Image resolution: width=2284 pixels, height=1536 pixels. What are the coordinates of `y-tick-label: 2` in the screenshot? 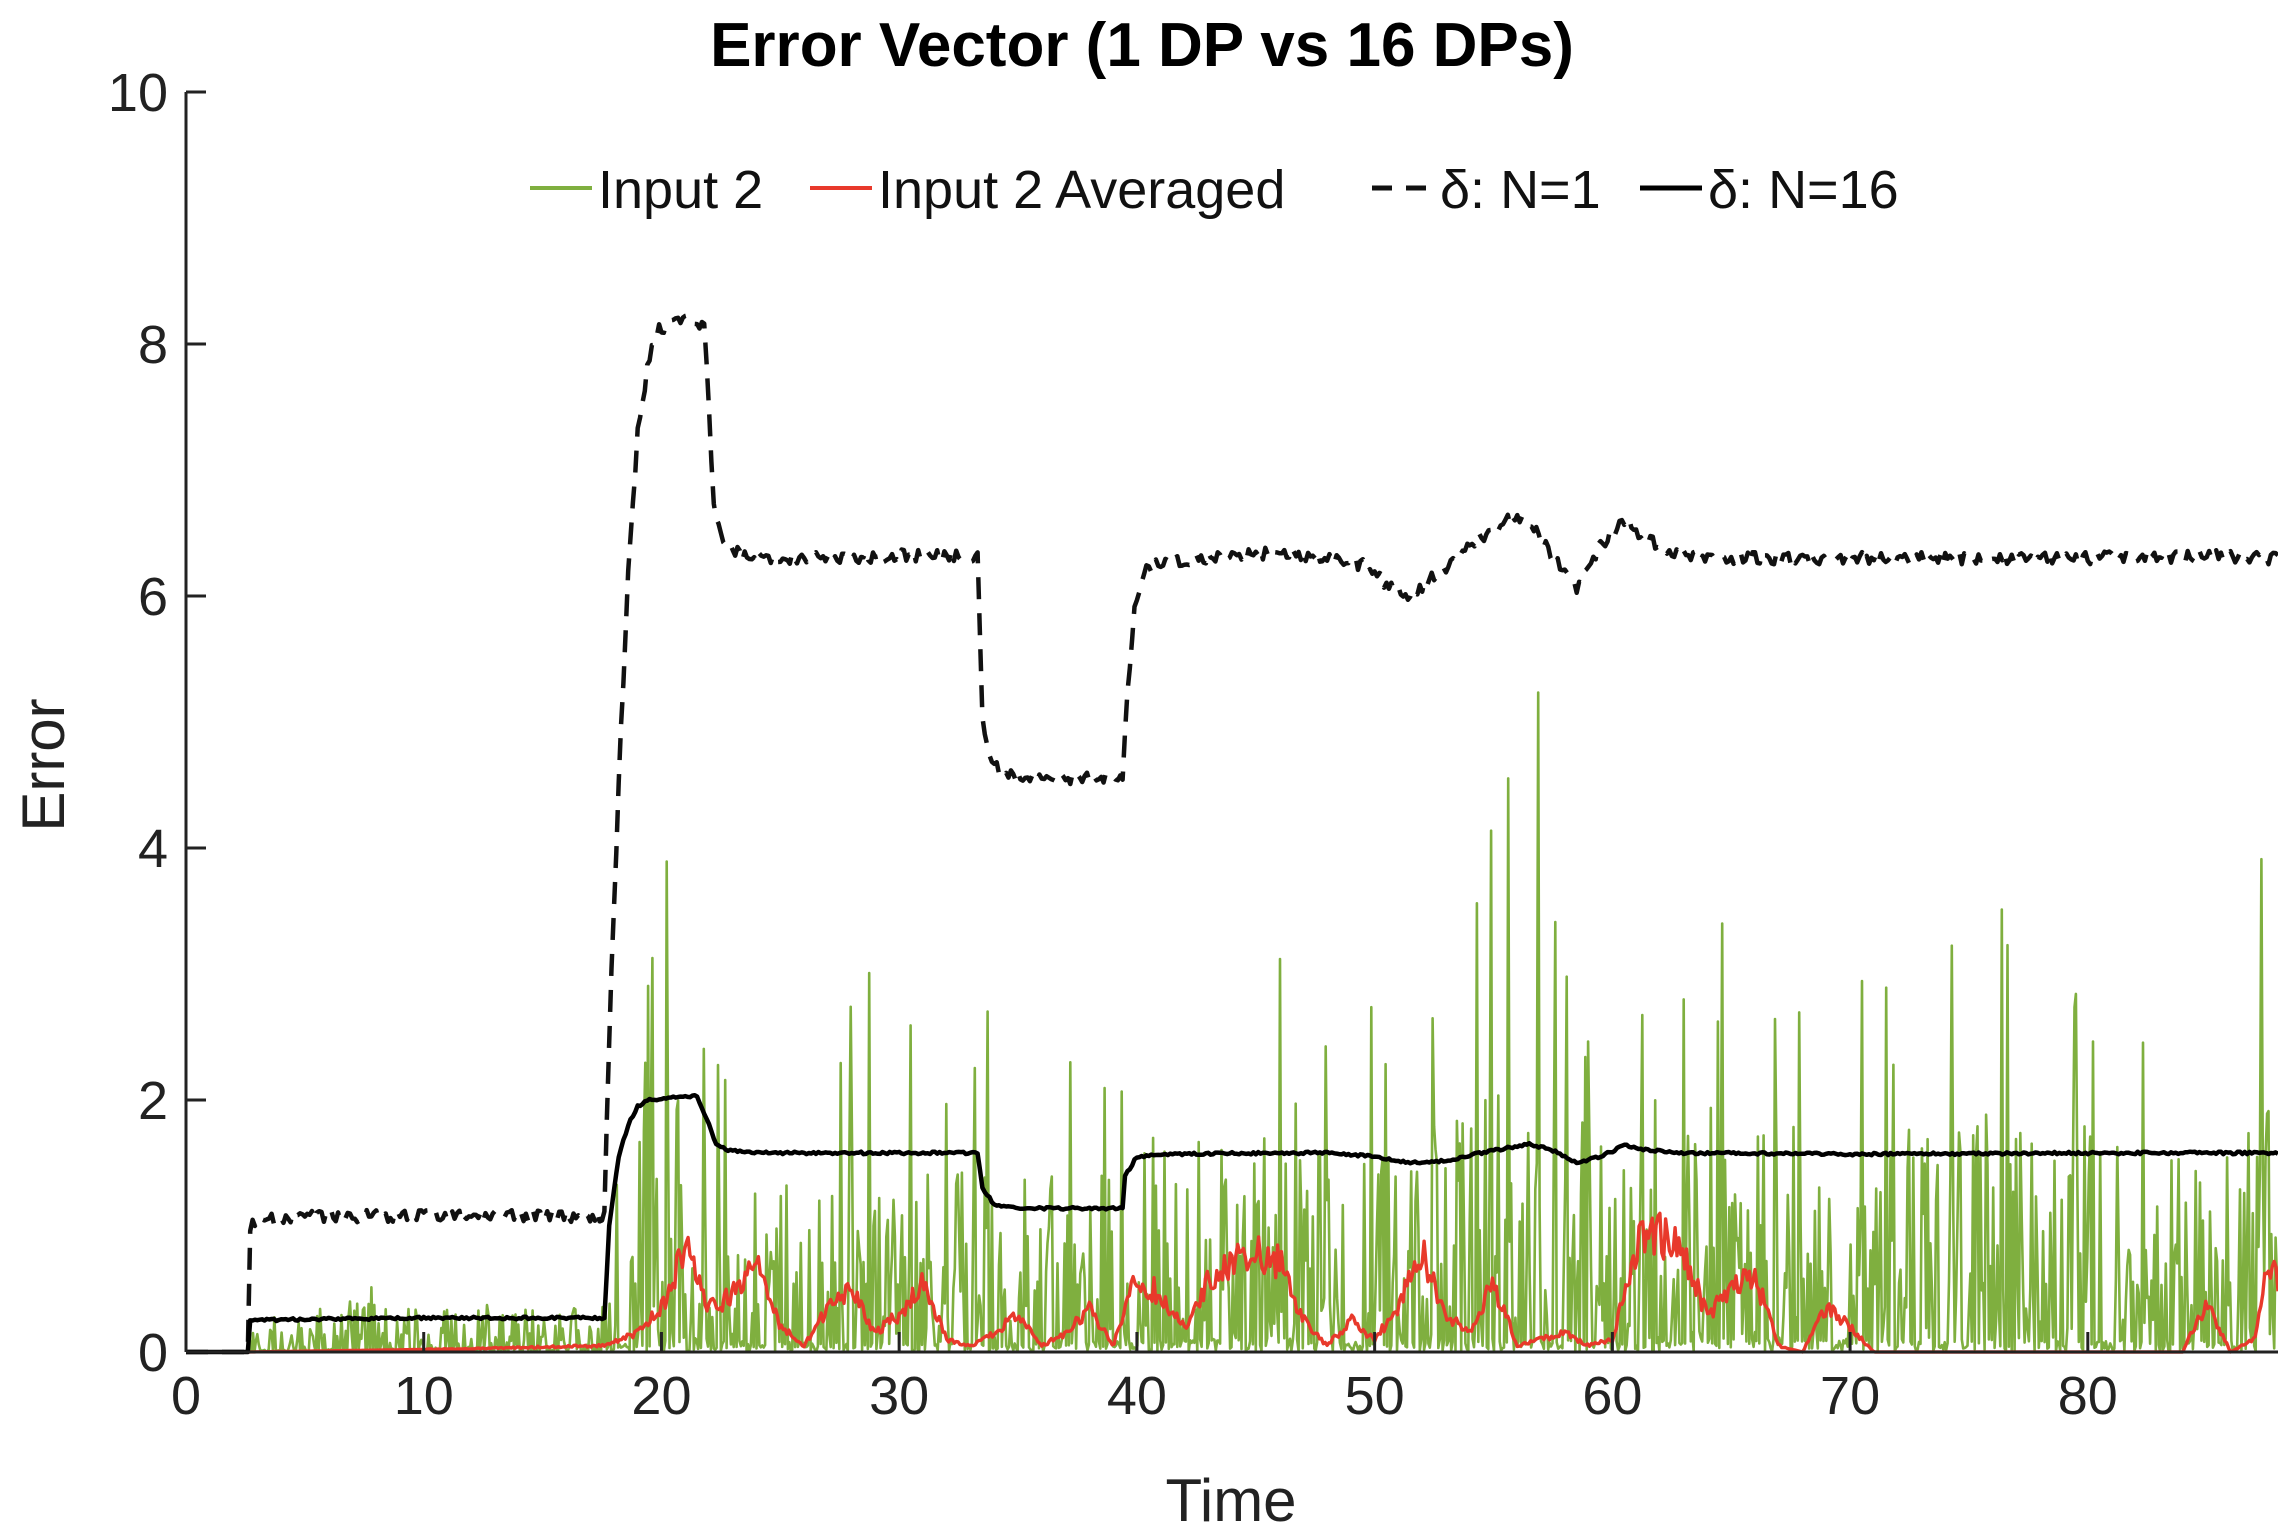 It's located at (153, 1101).